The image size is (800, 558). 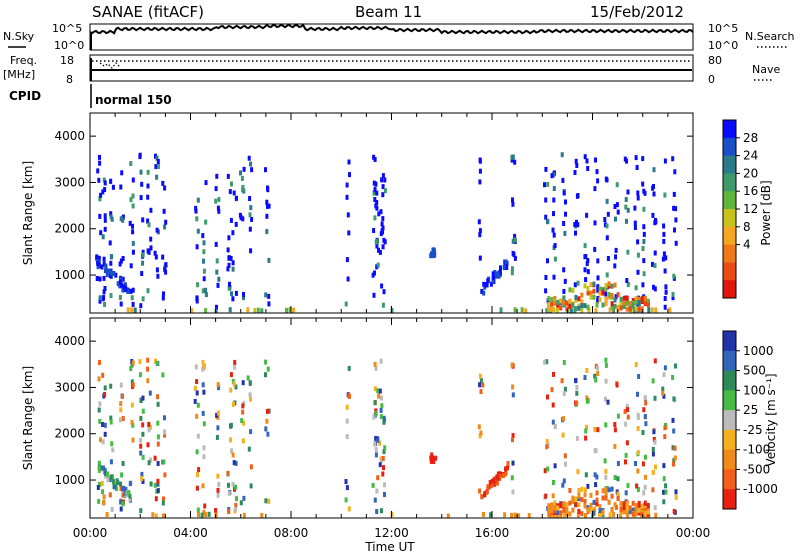 I want to click on nave-tick-top: 80, so click(x=715, y=60).